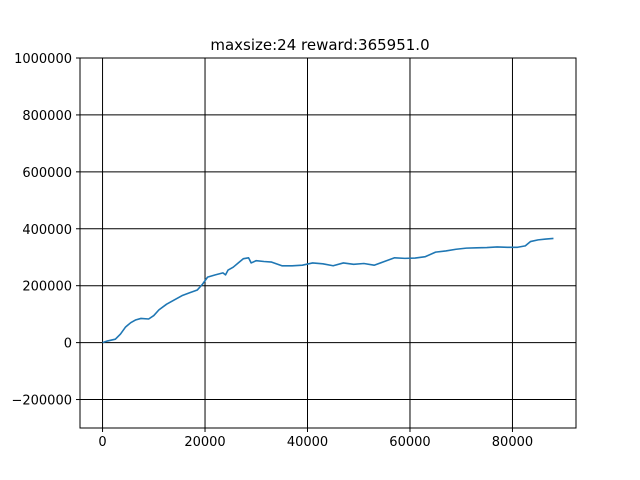 This screenshot has height=480, width=640. Describe the element at coordinates (319, 45) in the screenshot. I see `chart-title: maxsize:24 reward:365951.0` at that location.